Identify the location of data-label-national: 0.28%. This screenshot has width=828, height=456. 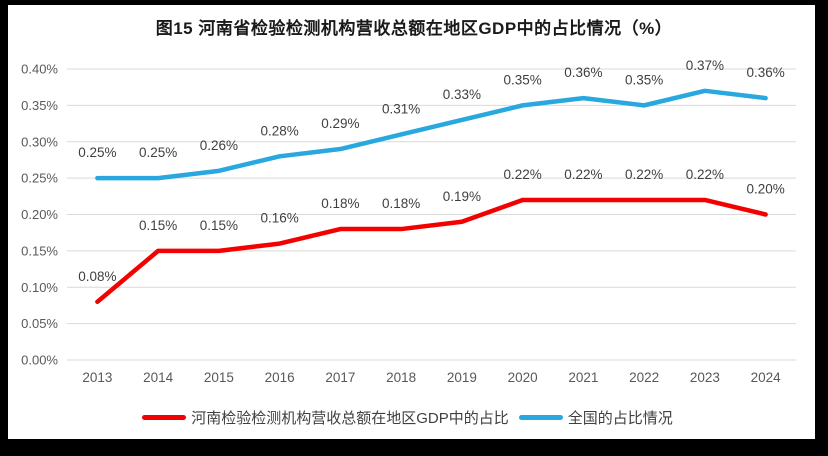
(279, 130).